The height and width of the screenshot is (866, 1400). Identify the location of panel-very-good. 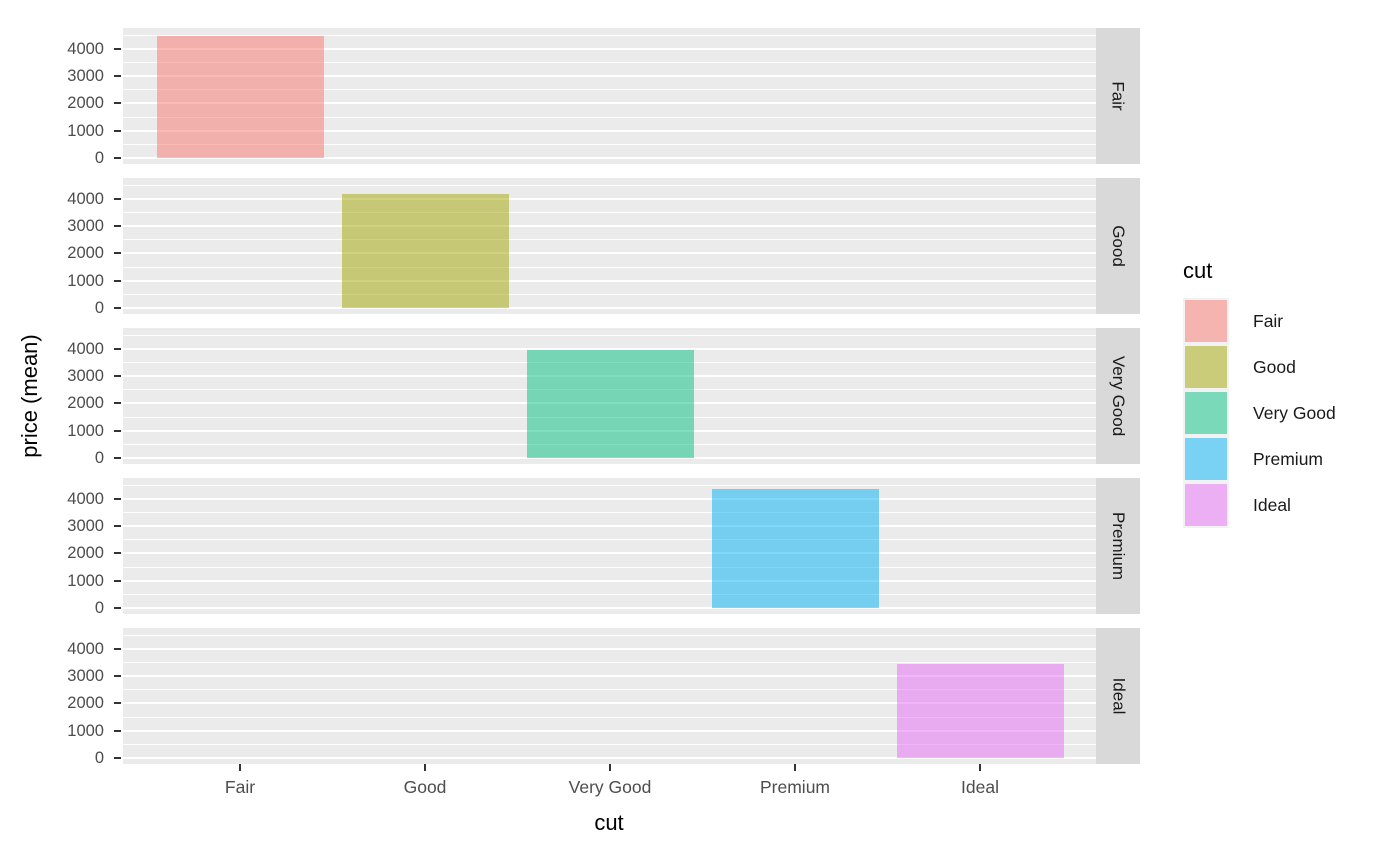
(609, 396).